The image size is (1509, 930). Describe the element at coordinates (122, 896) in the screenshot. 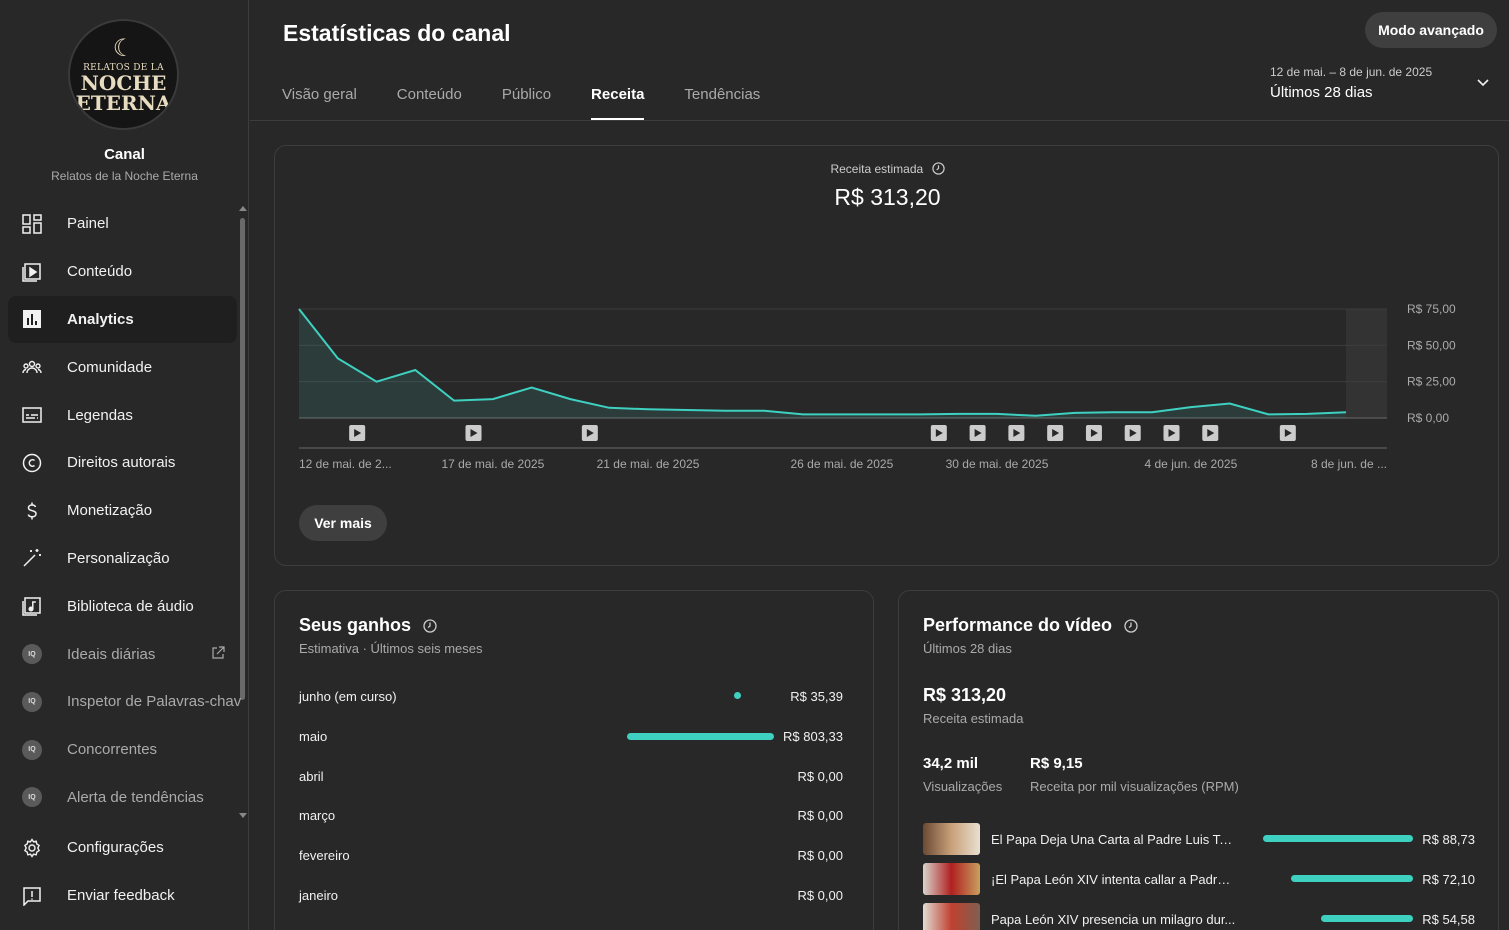

I see `sidebar-item-feedback: Enviar feedback` at that location.